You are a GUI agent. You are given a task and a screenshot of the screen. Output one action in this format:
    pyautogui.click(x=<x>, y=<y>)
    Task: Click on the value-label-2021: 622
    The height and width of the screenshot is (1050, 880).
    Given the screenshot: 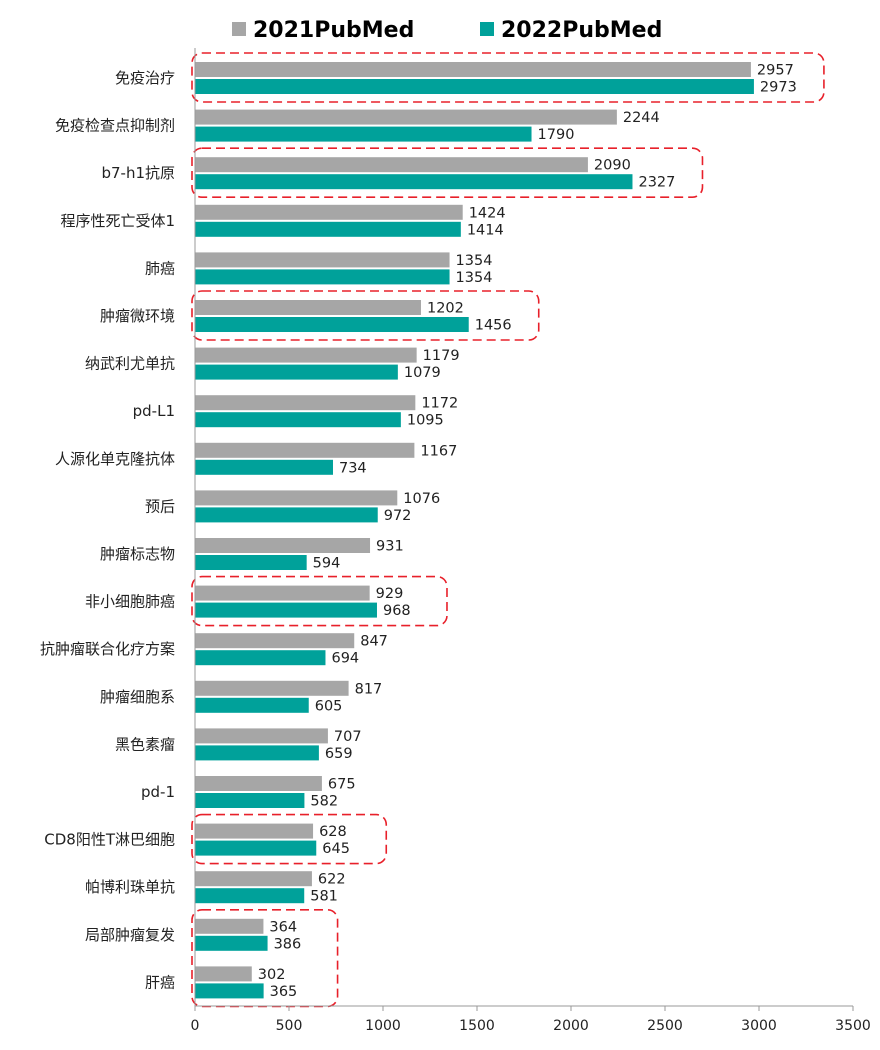 What is the action you would take?
    pyautogui.click(x=332, y=880)
    